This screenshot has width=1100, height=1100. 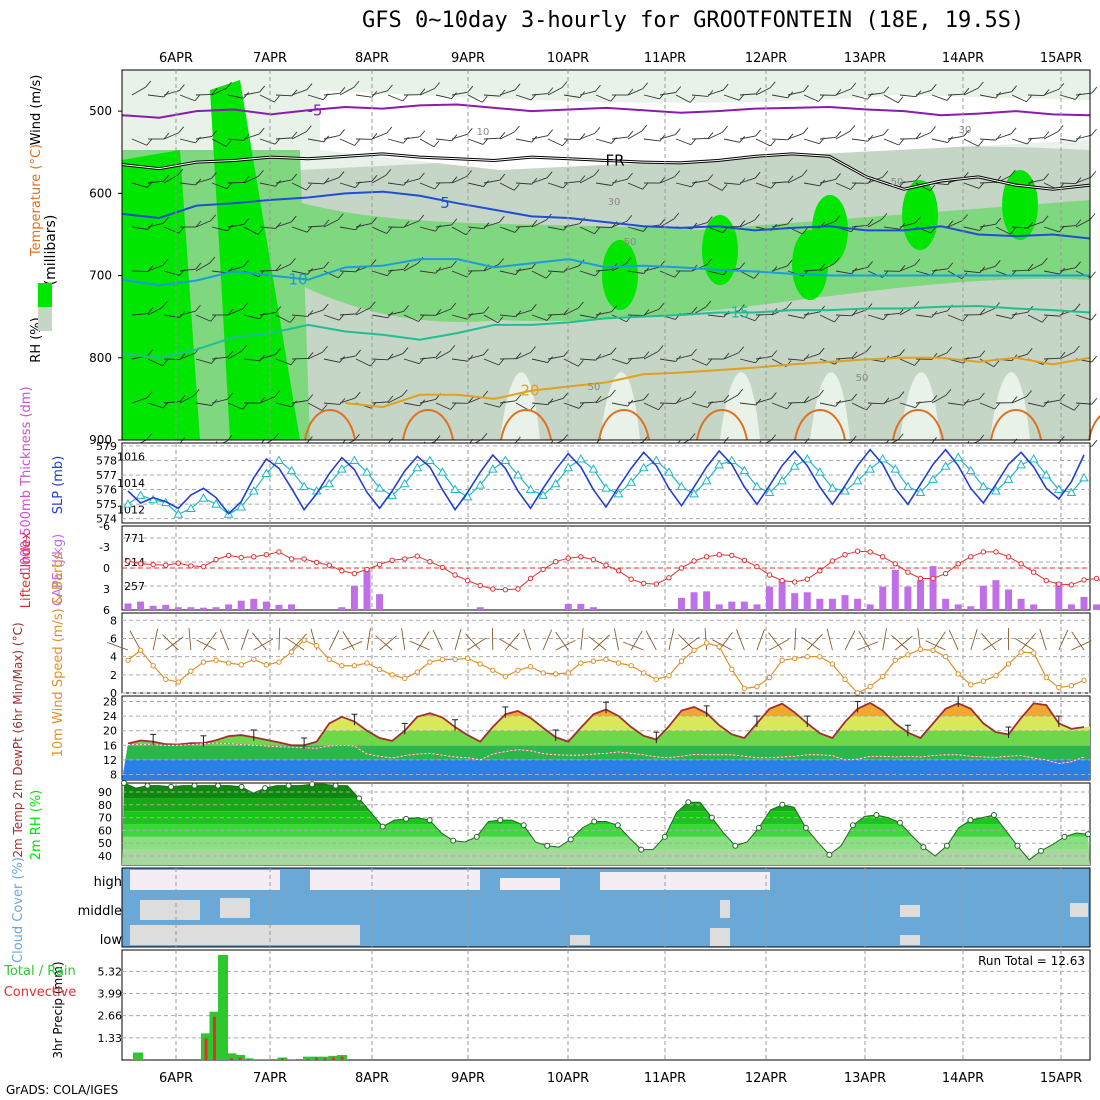 I want to click on rh-marker, so click(x=124, y=783).